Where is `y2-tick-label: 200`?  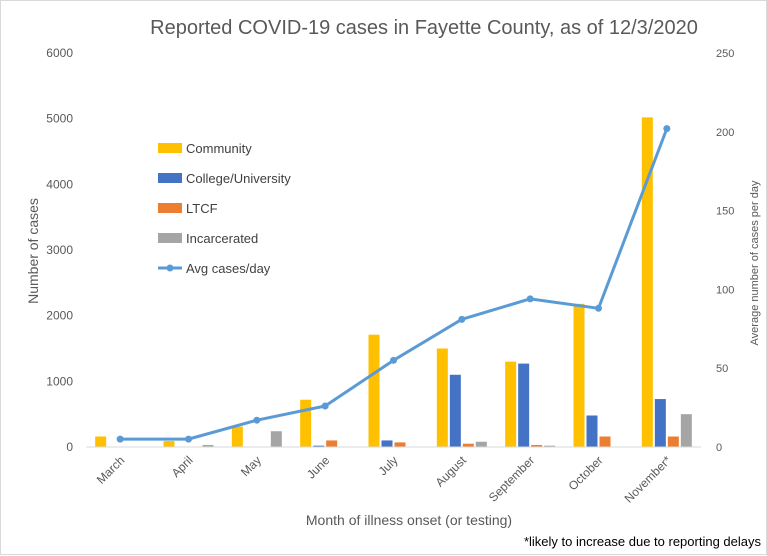
y2-tick-label: 200 is located at coordinates (725, 133).